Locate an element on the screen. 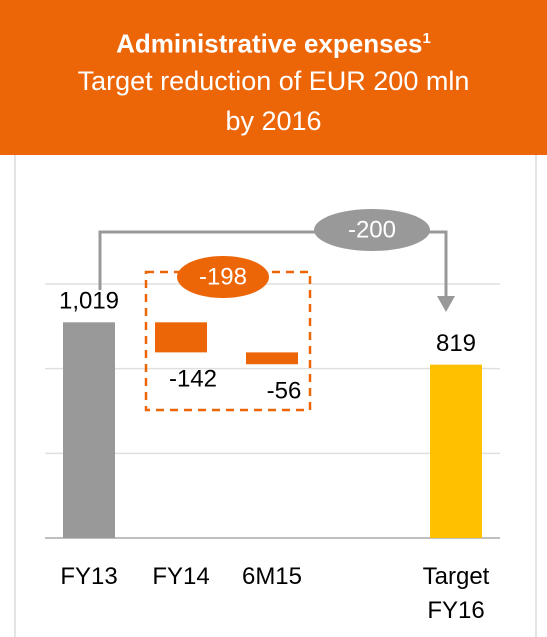 The height and width of the screenshot is (637, 547). value-label: 819 is located at coordinates (456, 343).